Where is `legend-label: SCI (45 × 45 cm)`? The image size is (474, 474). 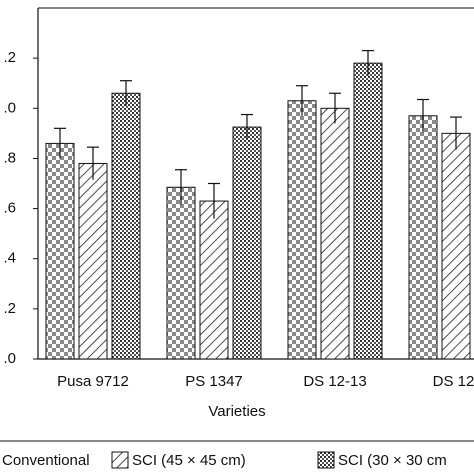 legend-label: SCI (45 × 45 cm) is located at coordinates (189, 460).